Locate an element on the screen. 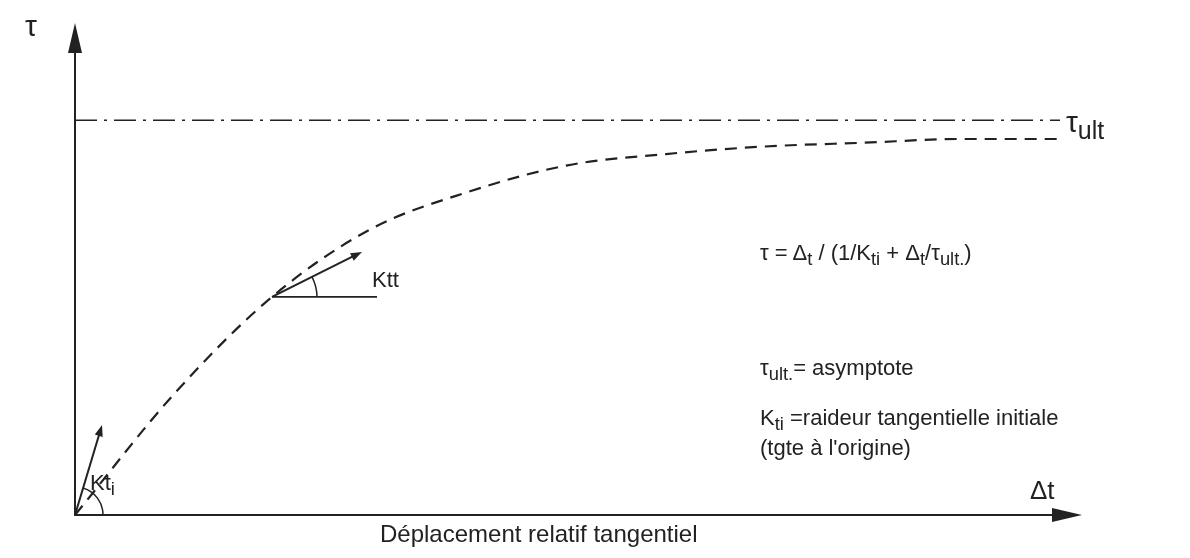 The width and height of the screenshot is (1190, 558). annotation: τ$_{ult.}$= asymptote is located at coordinates (837, 370).